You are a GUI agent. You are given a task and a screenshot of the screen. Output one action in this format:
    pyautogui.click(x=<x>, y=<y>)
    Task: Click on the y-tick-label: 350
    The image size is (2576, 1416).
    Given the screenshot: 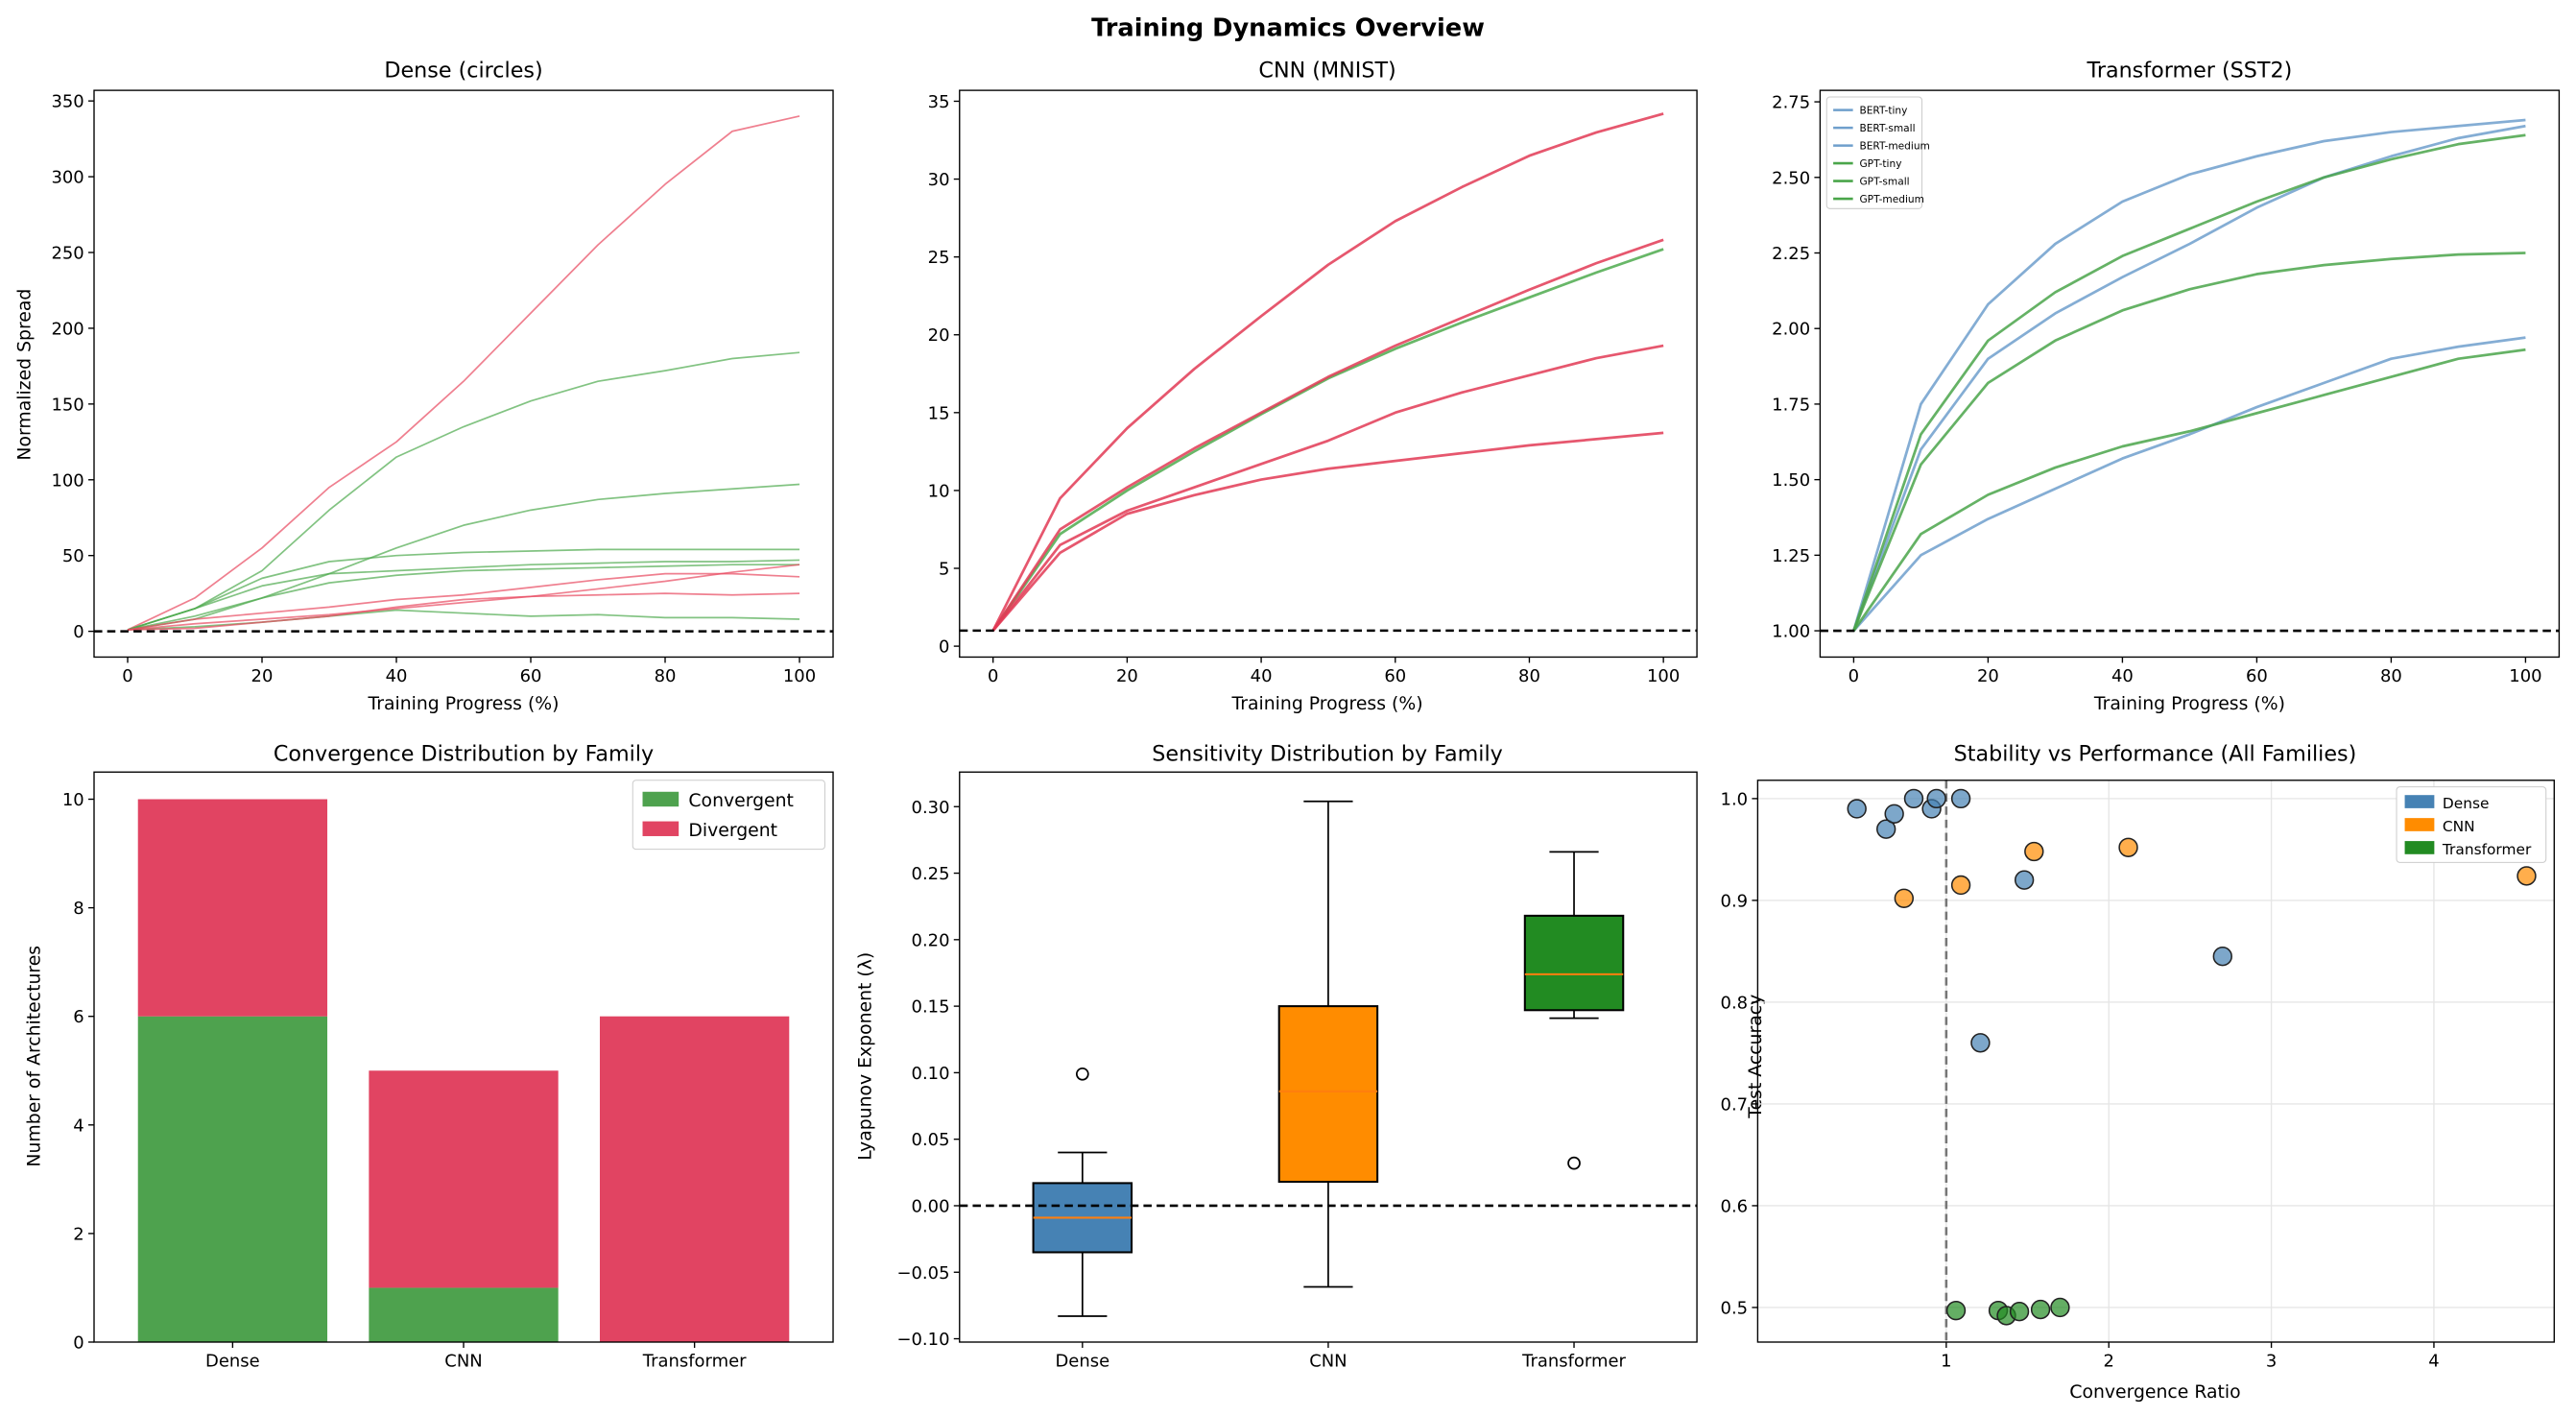 What is the action you would take?
    pyautogui.click(x=67, y=102)
    